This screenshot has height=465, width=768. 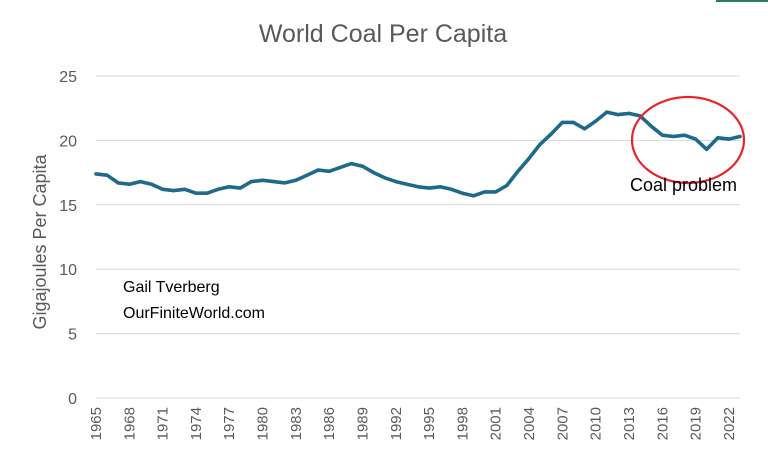 What do you see at coordinates (68, 270) in the screenshot?
I see `y-tick-label: 10` at bounding box center [68, 270].